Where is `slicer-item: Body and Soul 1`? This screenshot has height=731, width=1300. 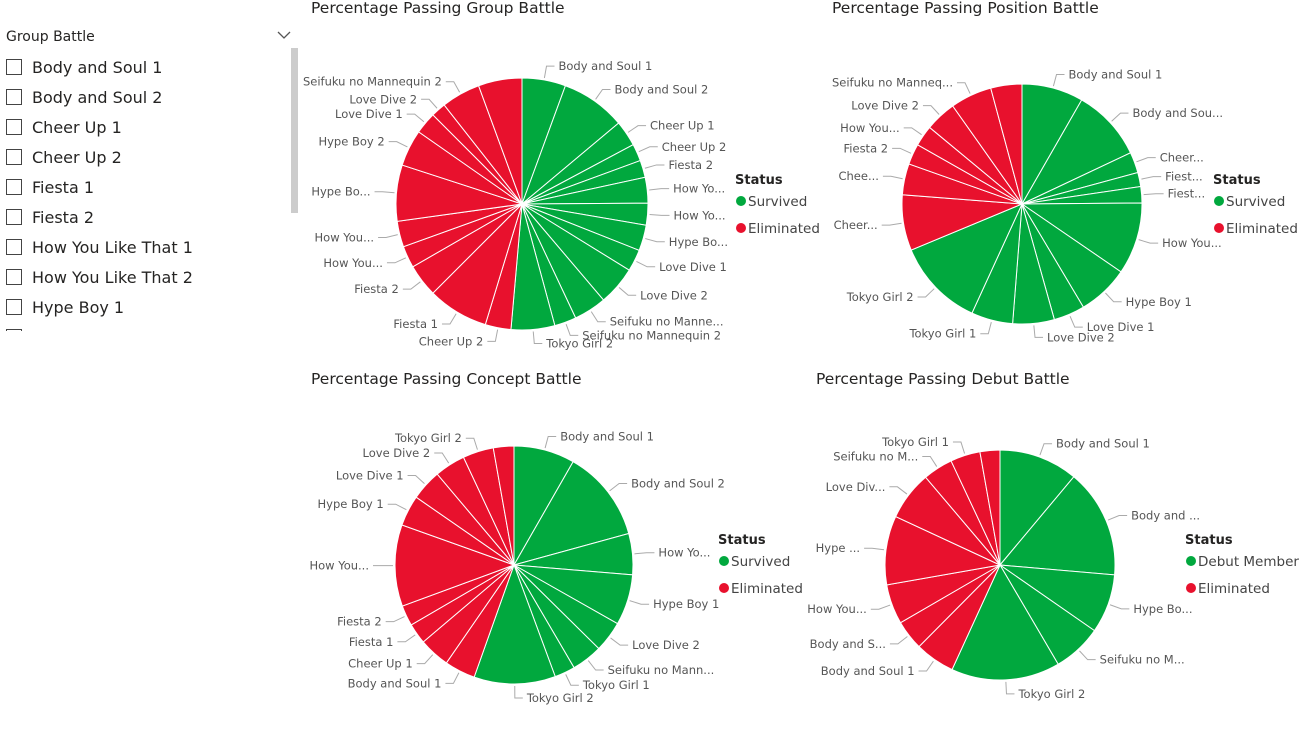 slicer-item: Body and Soul 1 is located at coordinates (99, 67).